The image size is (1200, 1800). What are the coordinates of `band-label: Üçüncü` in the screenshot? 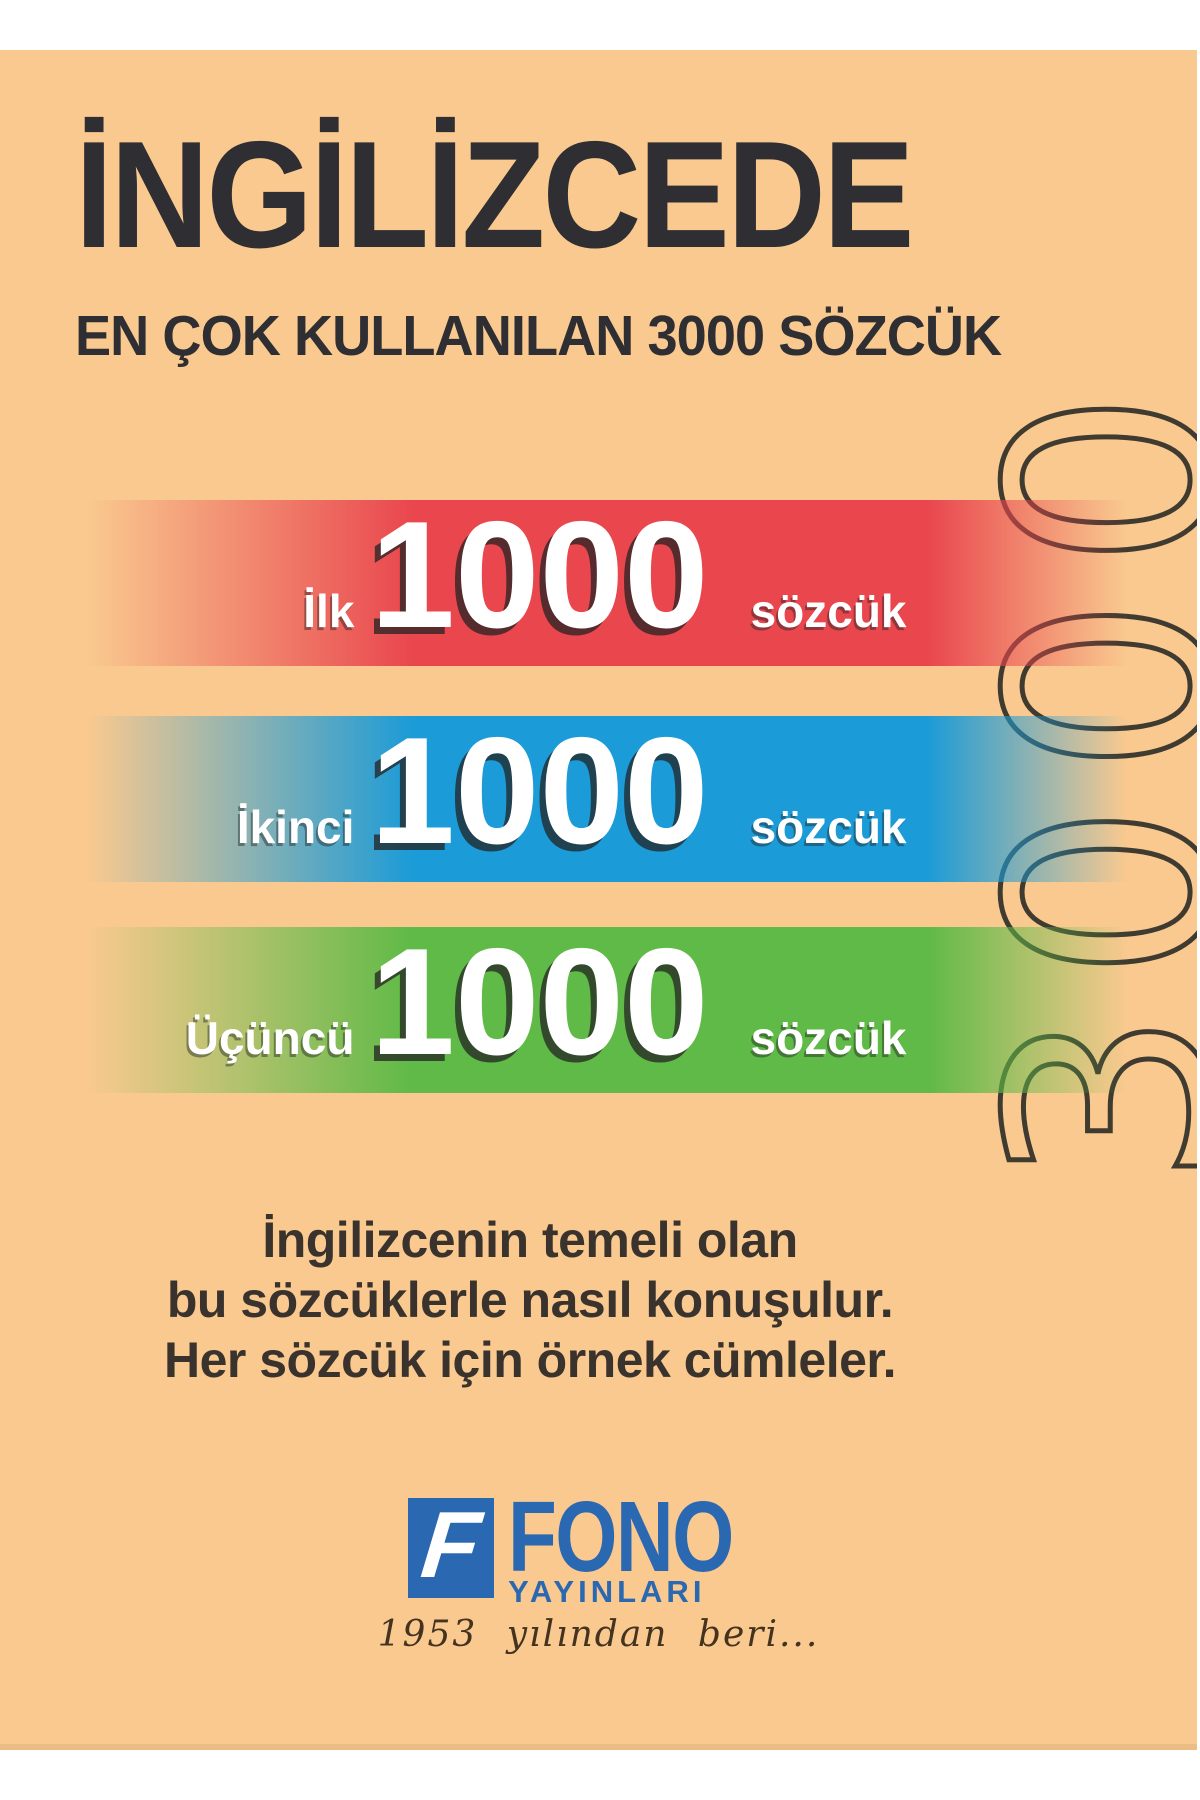 It's located at (270, 1038).